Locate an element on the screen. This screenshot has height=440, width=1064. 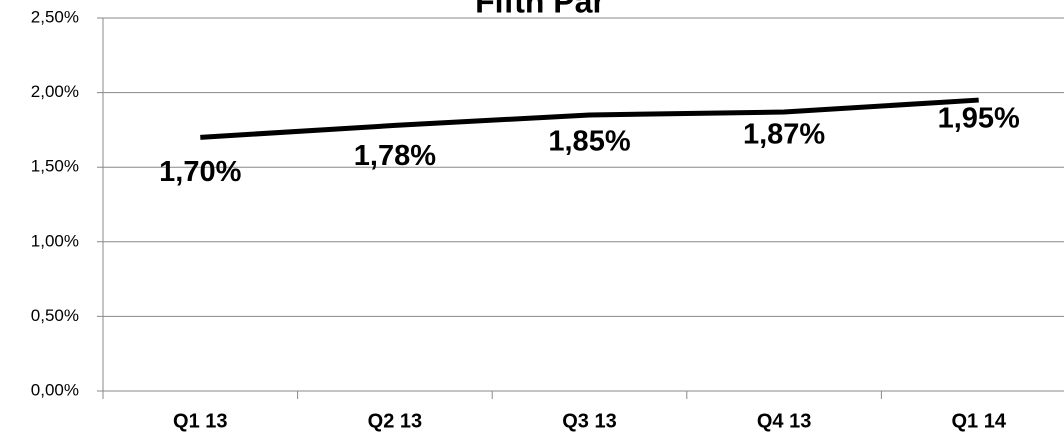
x-tick-label: Q4 13 is located at coordinates (784, 421).